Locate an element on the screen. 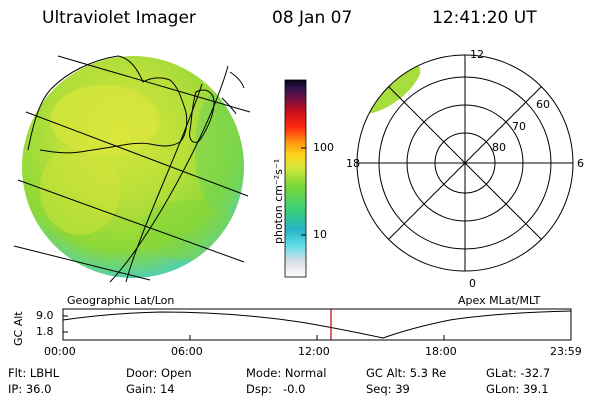 This screenshot has width=600, height=400. footer-gain: Gain: 14 is located at coordinates (150, 389).